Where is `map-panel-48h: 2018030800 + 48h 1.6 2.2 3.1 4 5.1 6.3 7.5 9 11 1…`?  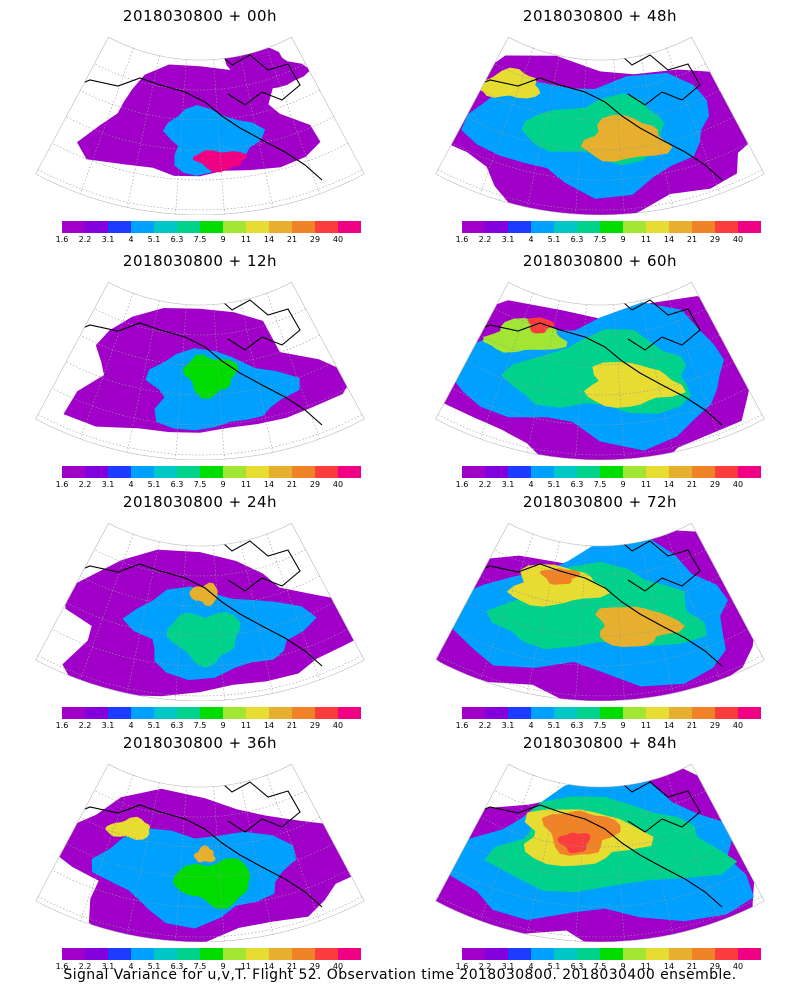 map-panel-48h: 2018030800 + 48h 1.6 2.2 3.1 4 5.1 6.3 7.5 9 11 1… is located at coordinates (600, 122).